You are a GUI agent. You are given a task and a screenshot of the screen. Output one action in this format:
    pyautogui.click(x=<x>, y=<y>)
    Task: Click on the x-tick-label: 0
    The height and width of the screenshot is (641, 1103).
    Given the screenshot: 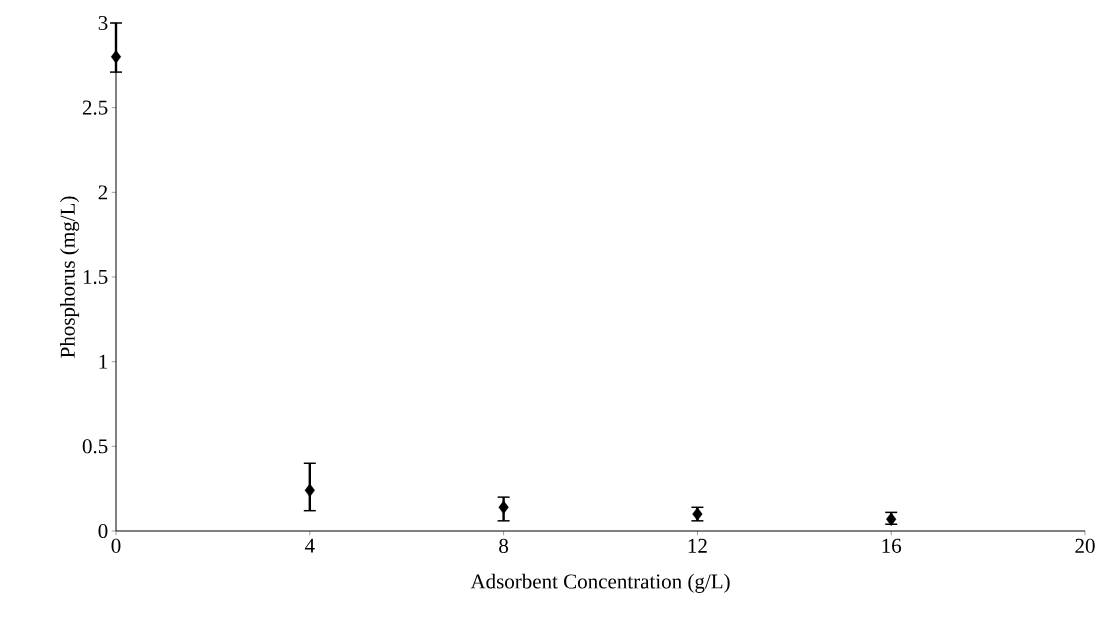 What is the action you would take?
    pyautogui.click(x=116, y=545)
    